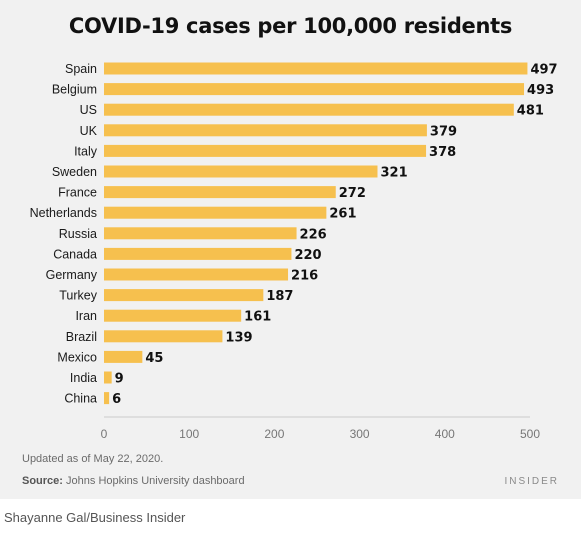  What do you see at coordinates (86, 316) in the screenshot?
I see `category-label: Iran` at bounding box center [86, 316].